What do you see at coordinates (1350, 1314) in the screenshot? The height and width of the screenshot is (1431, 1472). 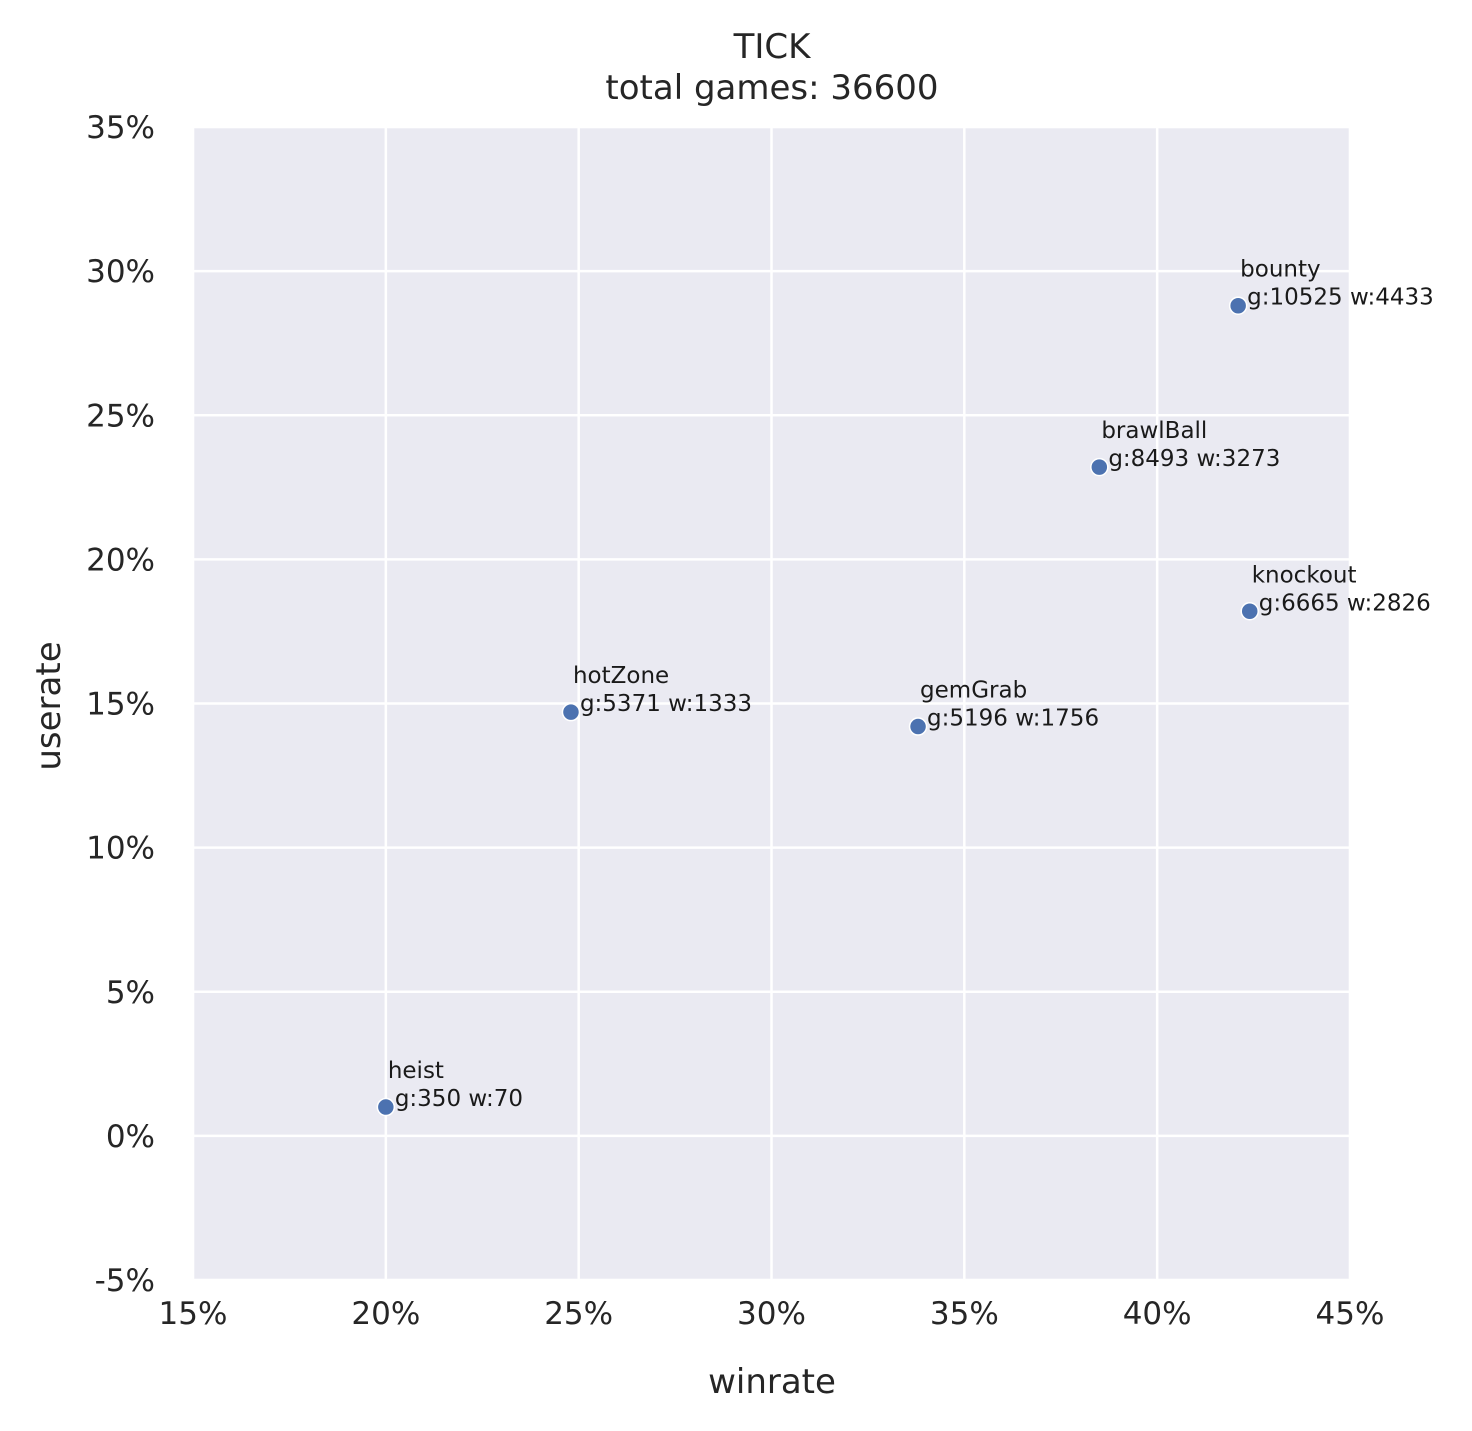 I see `x-tick-label: 45%` at bounding box center [1350, 1314].